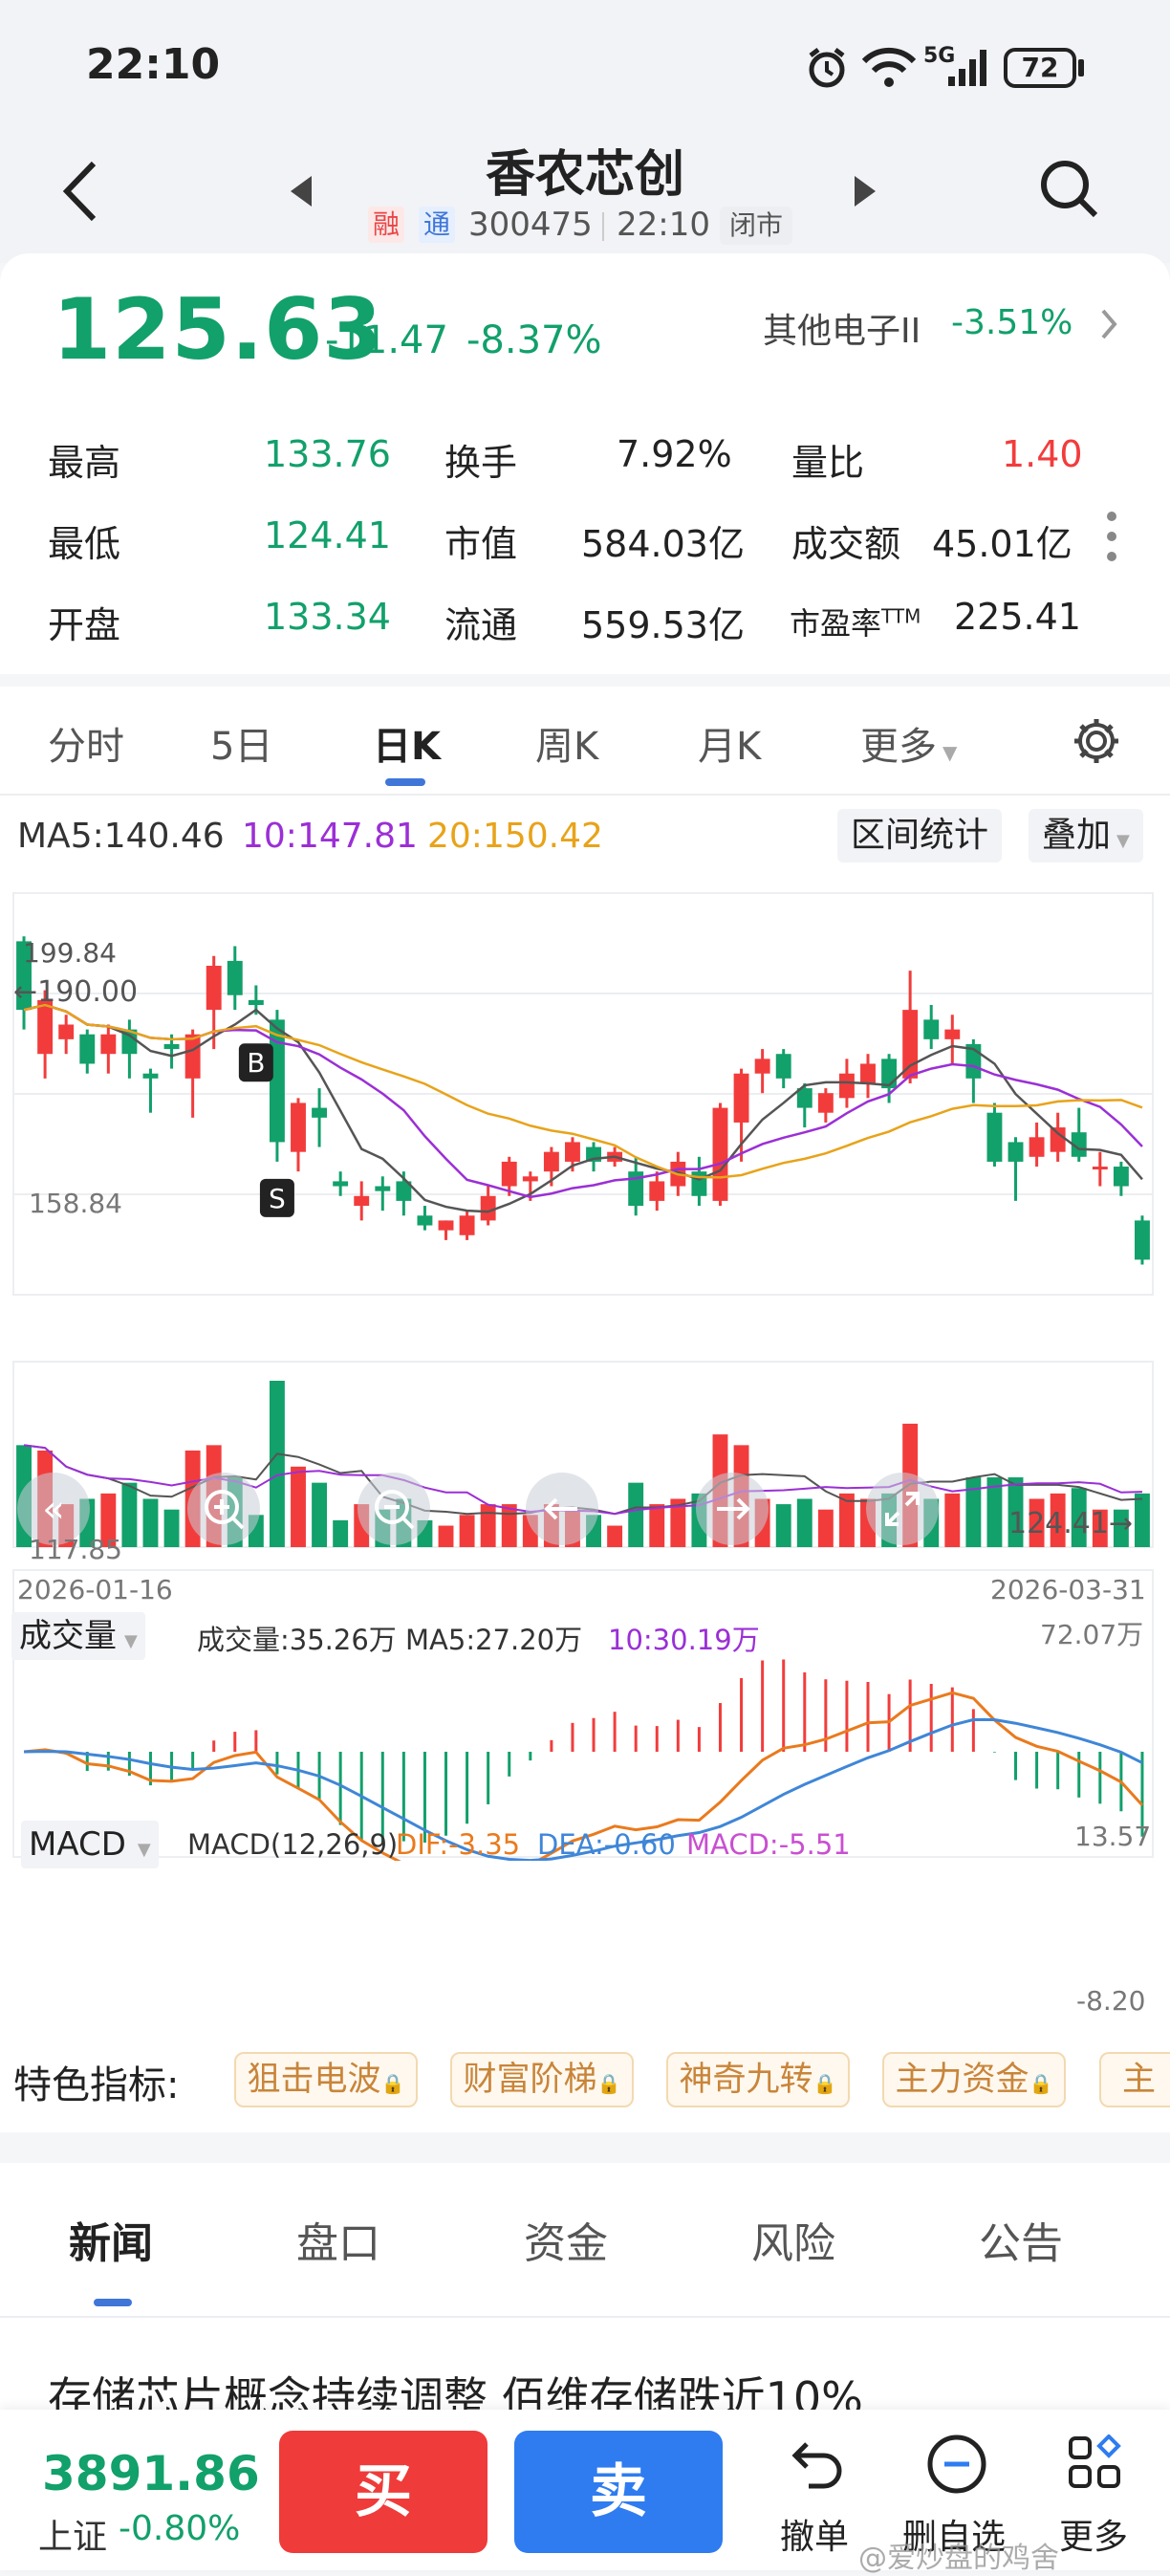 This screenshot has width=1170, height=2576. Describe the element at coordinates (567, 747) in the screenshot. I see `tab-weekly-k: 周K` at that location.